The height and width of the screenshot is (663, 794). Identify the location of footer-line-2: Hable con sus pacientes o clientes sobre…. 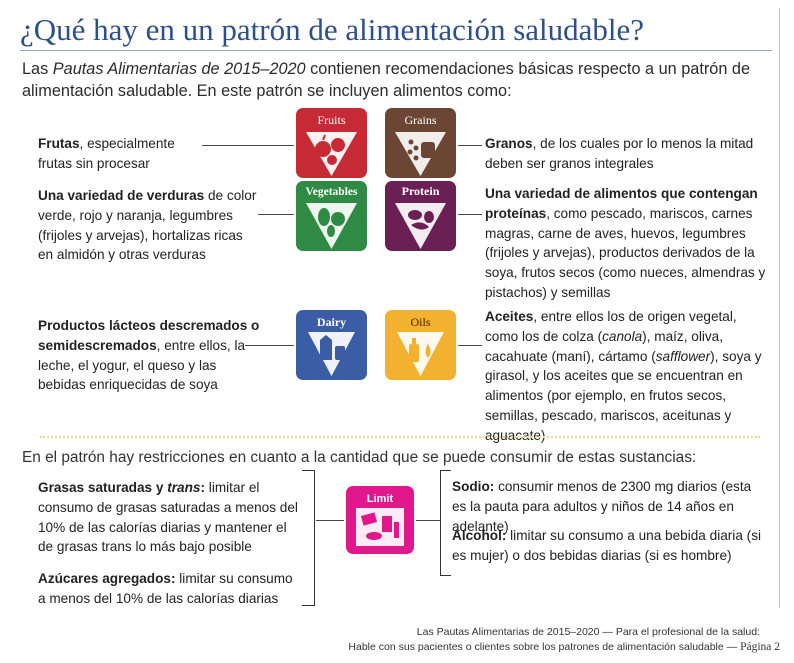
(540, 647).